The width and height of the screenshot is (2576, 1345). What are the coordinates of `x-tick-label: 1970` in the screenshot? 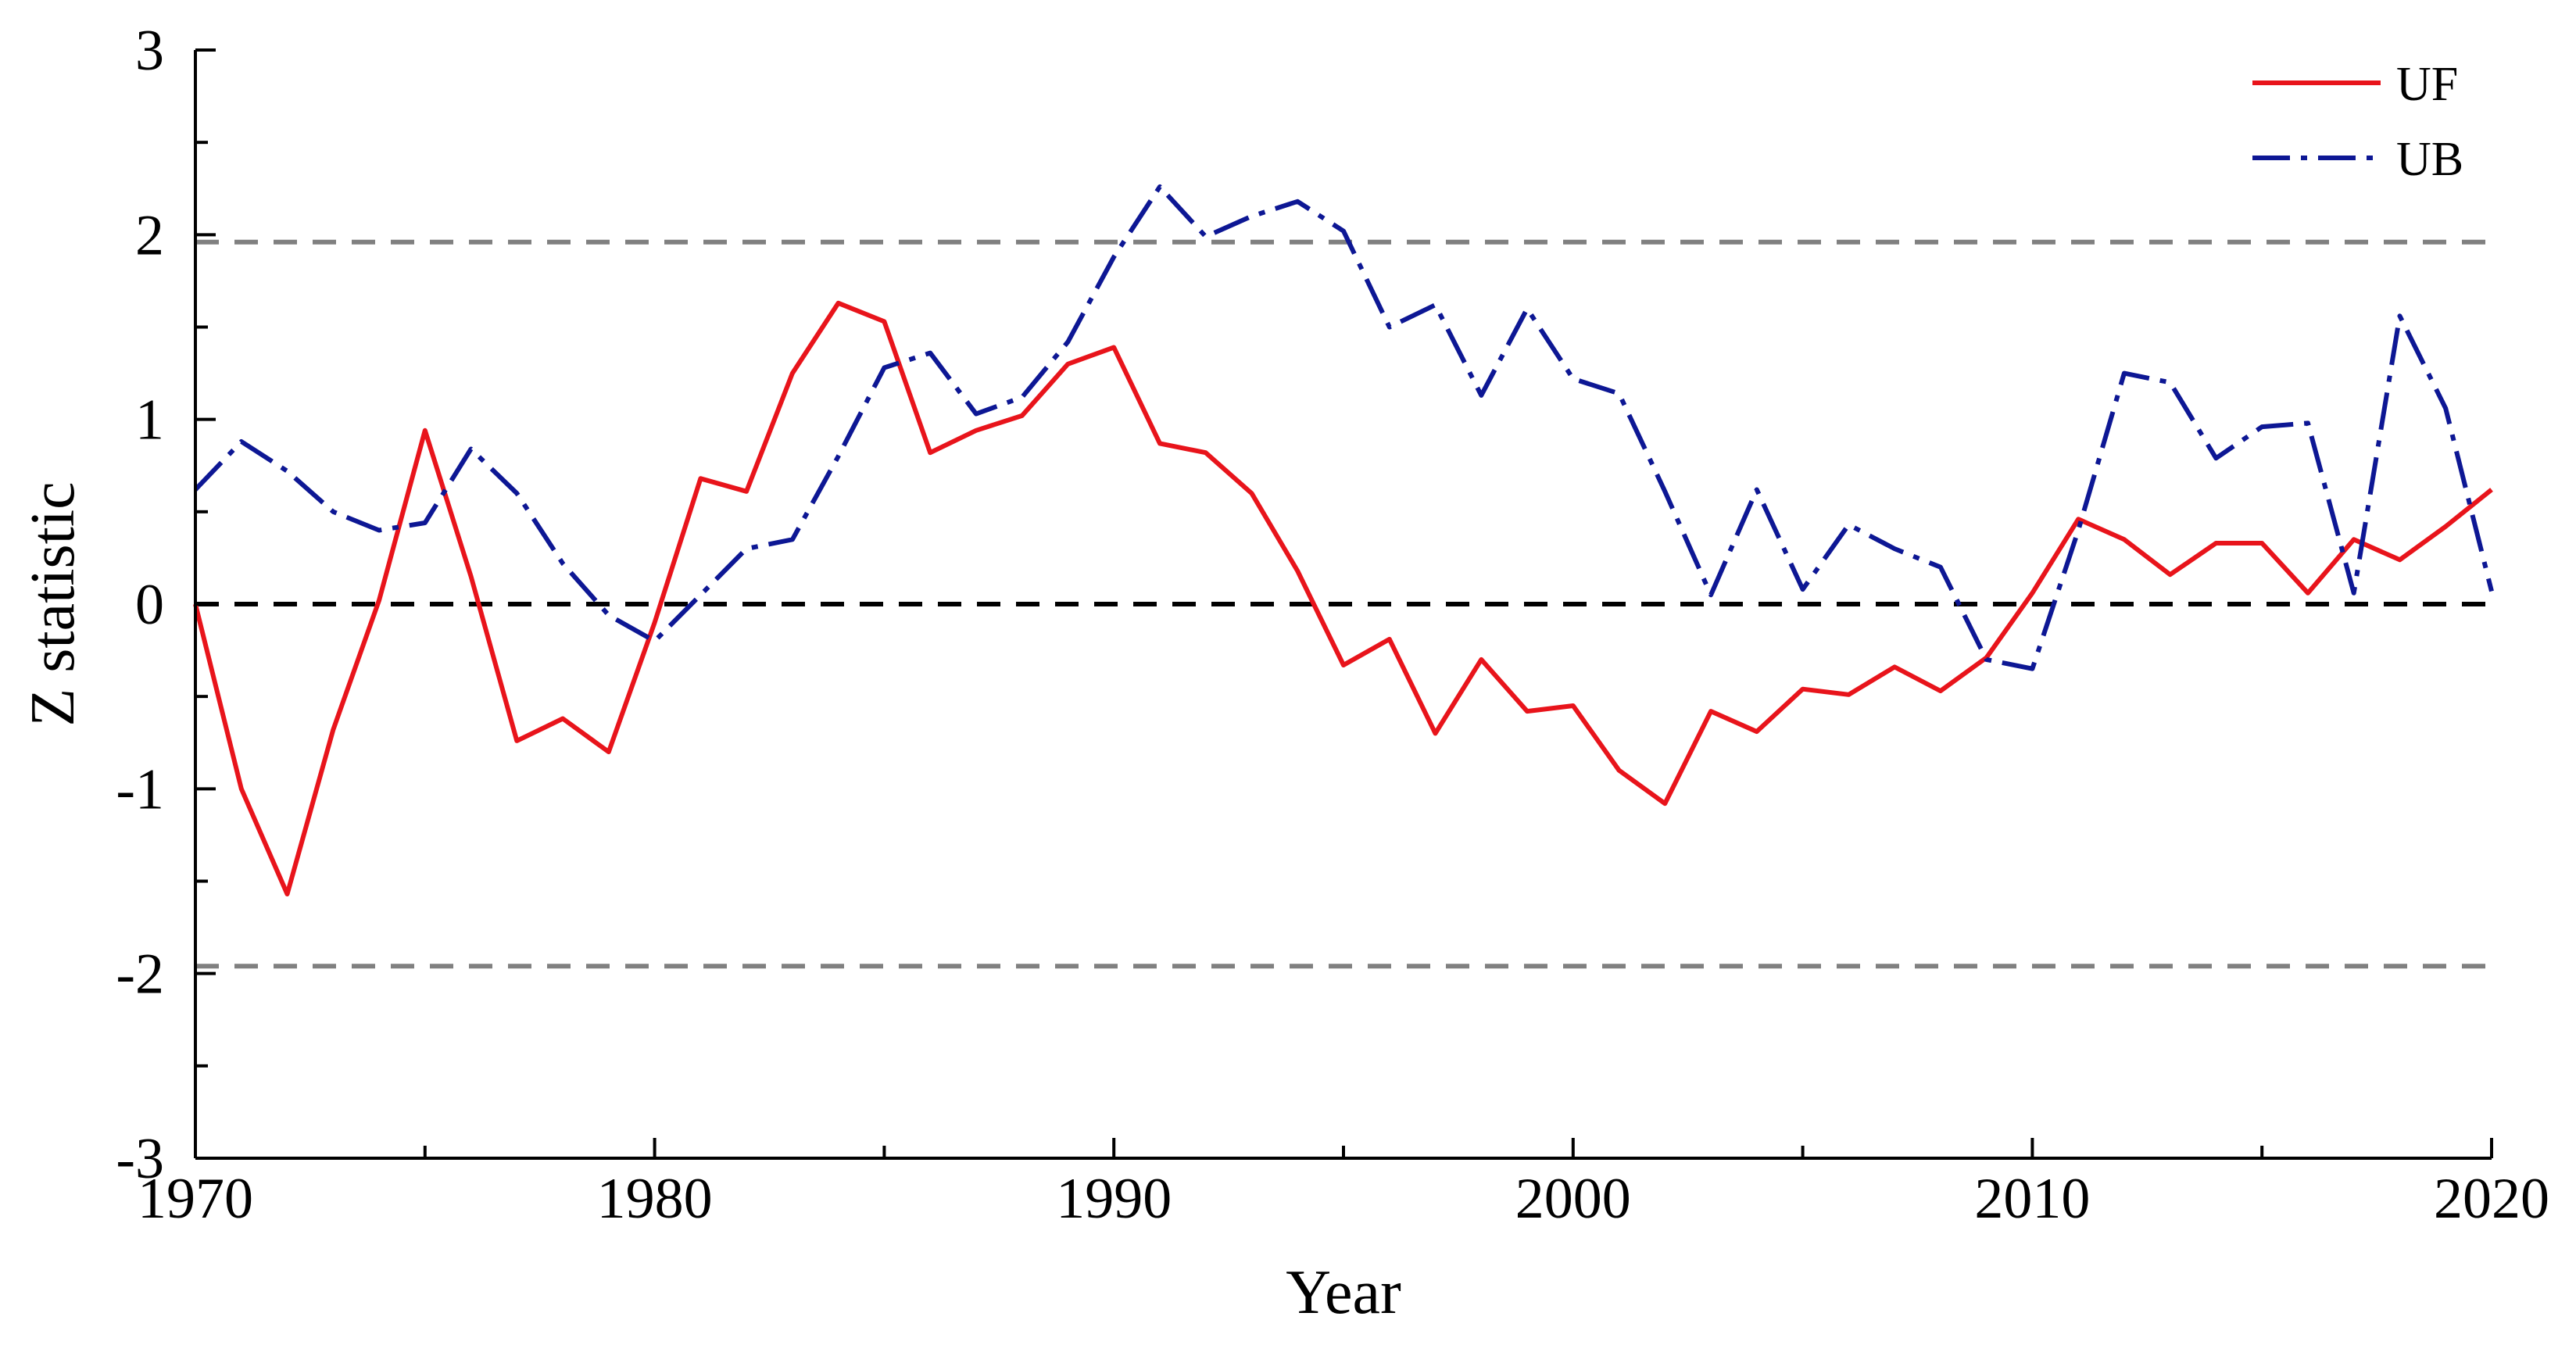 It's located at (195, 1199).